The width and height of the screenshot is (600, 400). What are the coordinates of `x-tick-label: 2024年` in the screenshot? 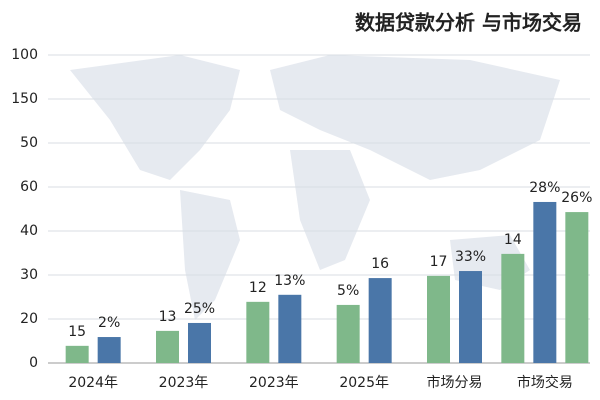 It's located at (93, 383).